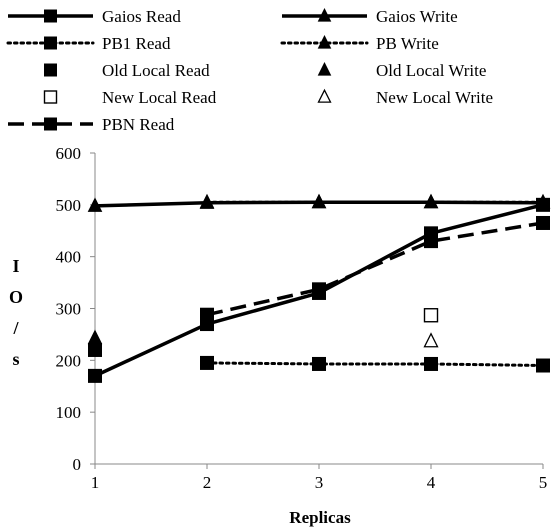  I want to click on legend-marker-old-local-read, so click(50, 70).